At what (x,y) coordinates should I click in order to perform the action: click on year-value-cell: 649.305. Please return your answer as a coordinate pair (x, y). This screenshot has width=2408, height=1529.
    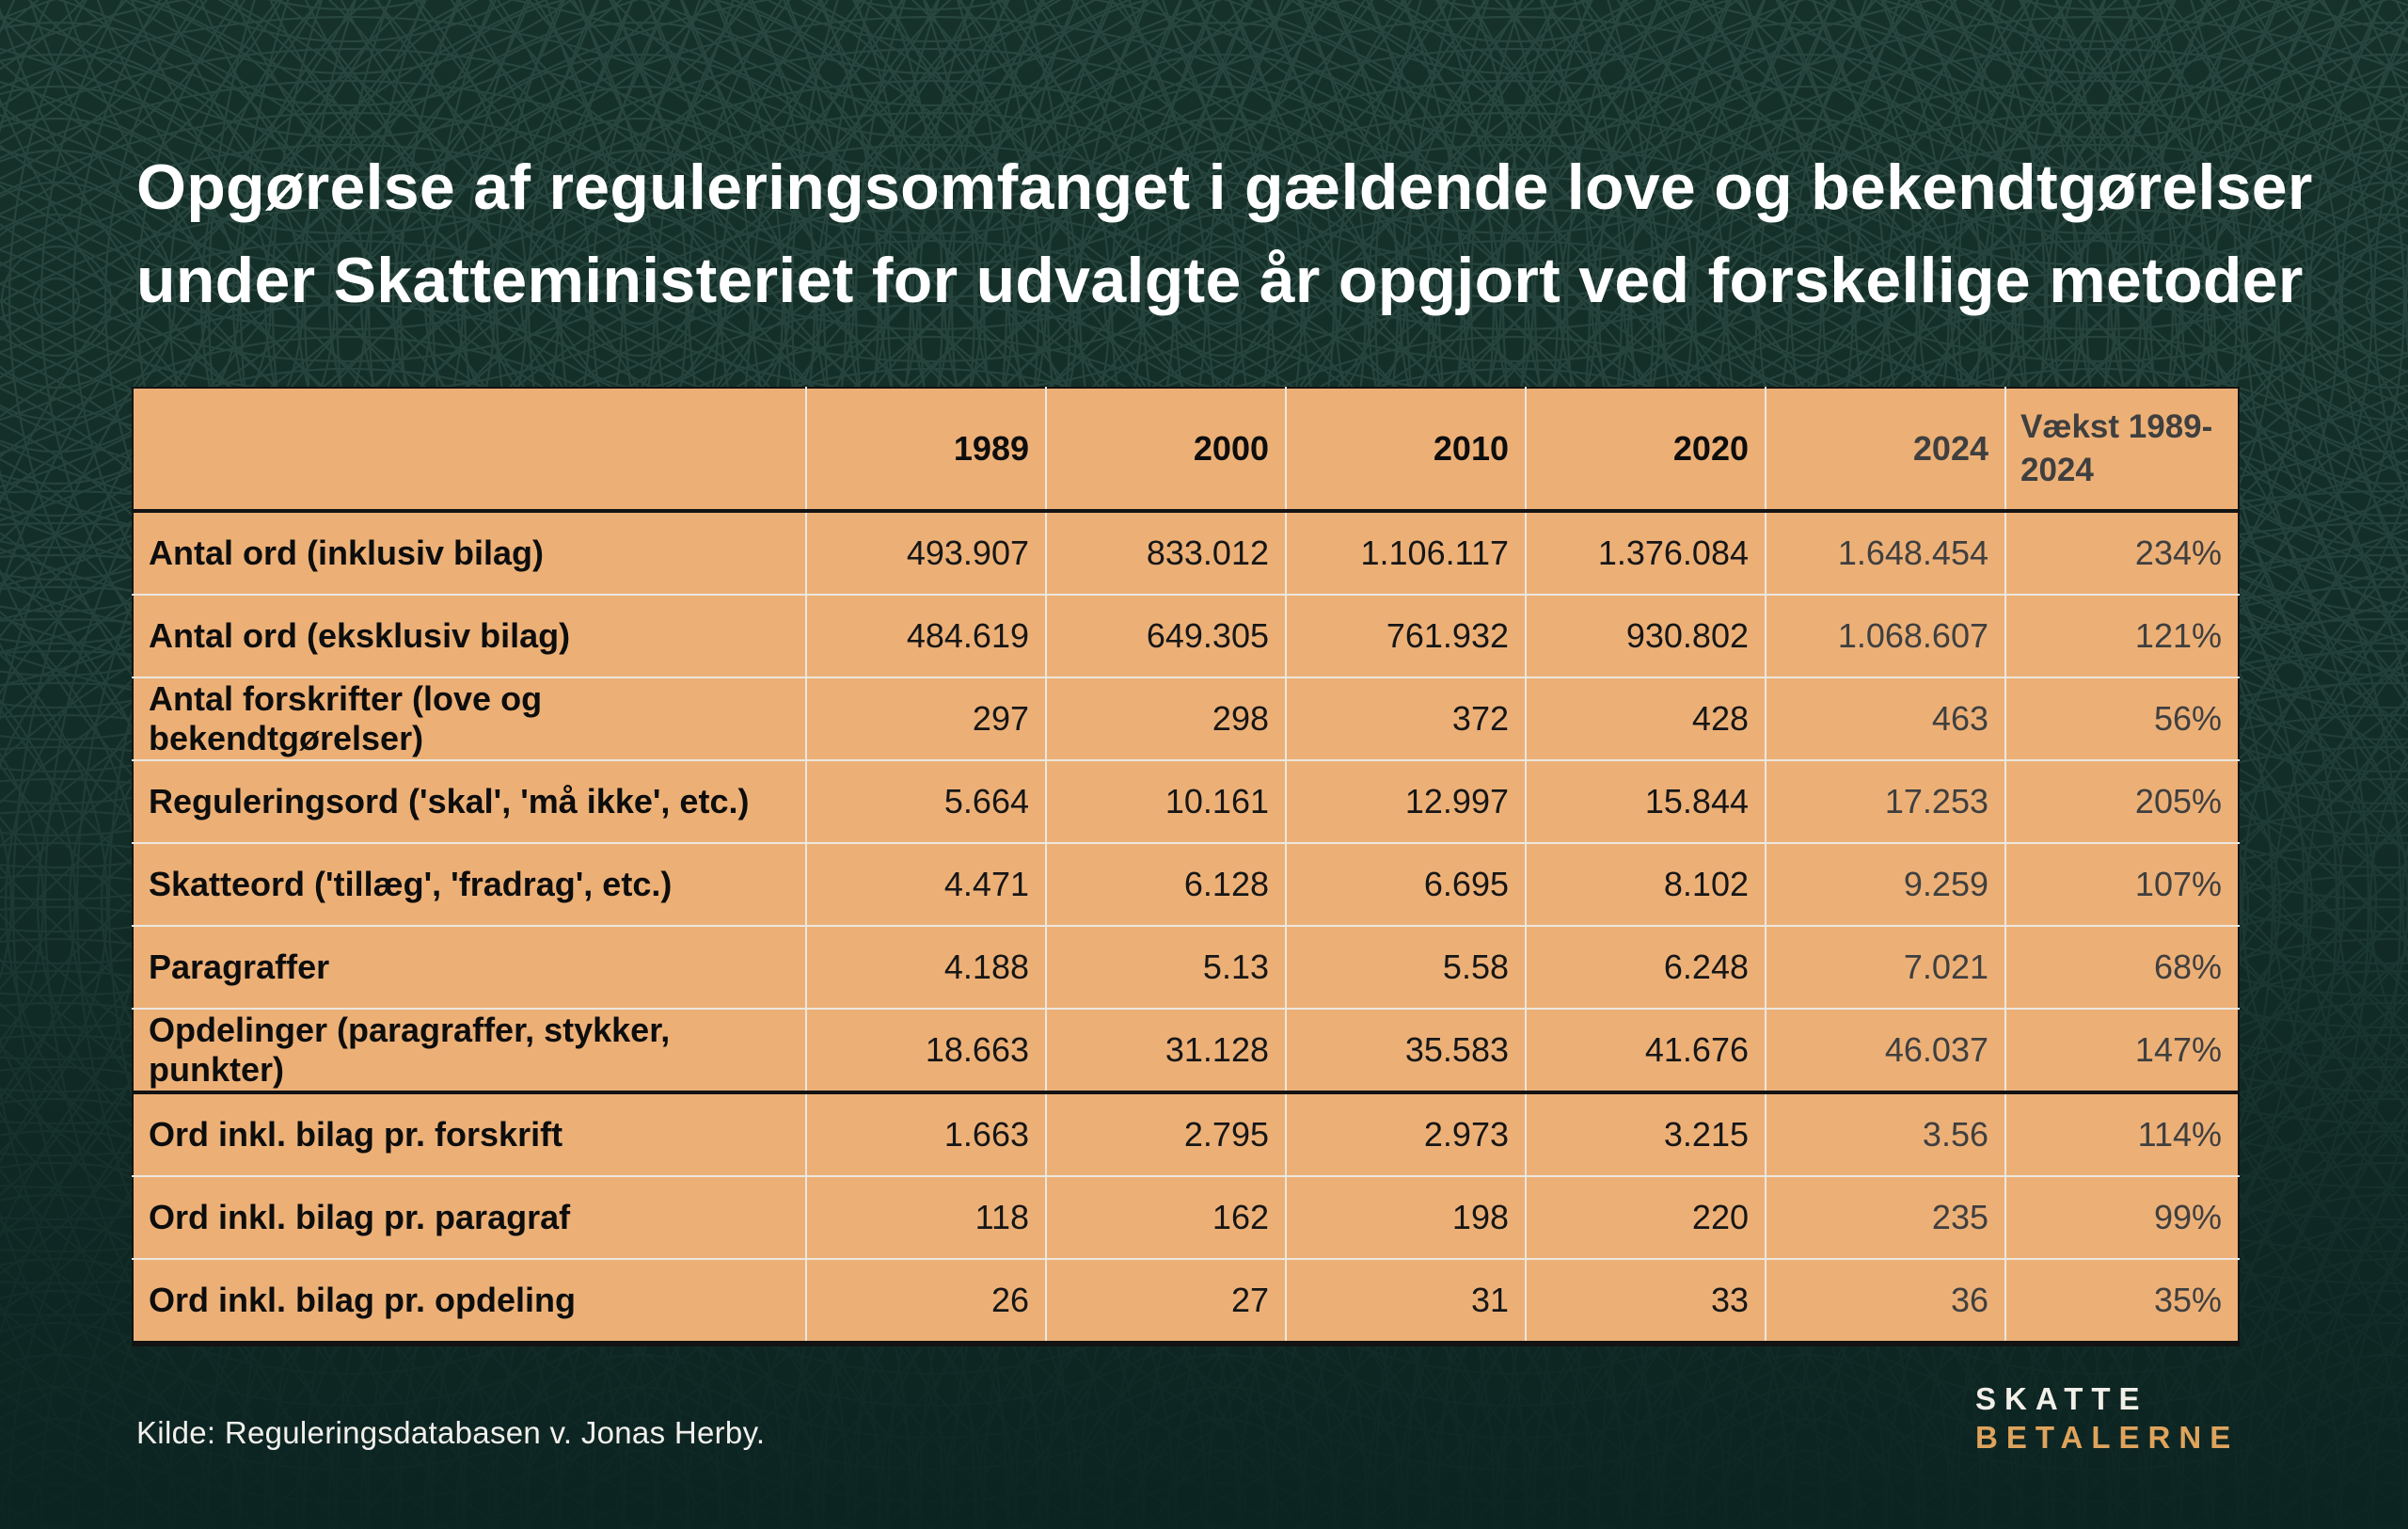
    Looking at the image, I should click on (1165, 636).